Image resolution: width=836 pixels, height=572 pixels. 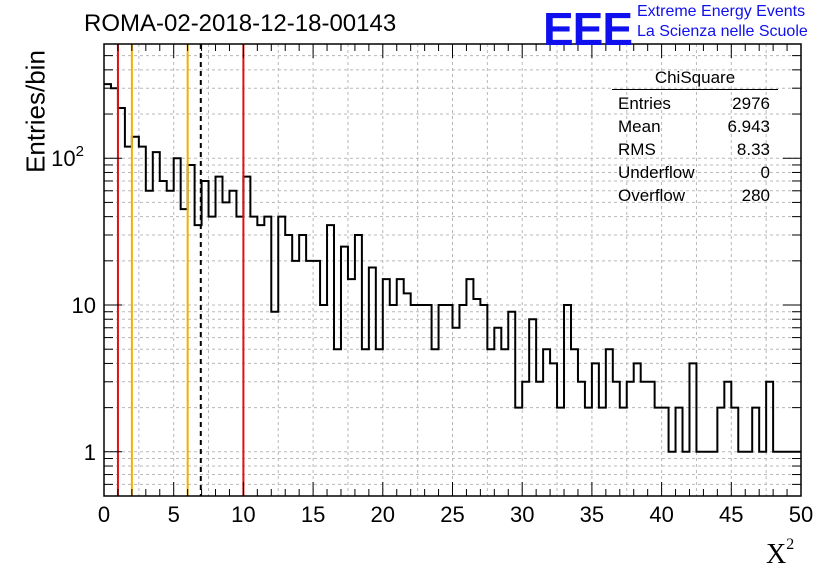 What do you see at coordinates (174, 514) in the screenshot?
I see `x-tick-label: 5` at bounding box center [174, 514].